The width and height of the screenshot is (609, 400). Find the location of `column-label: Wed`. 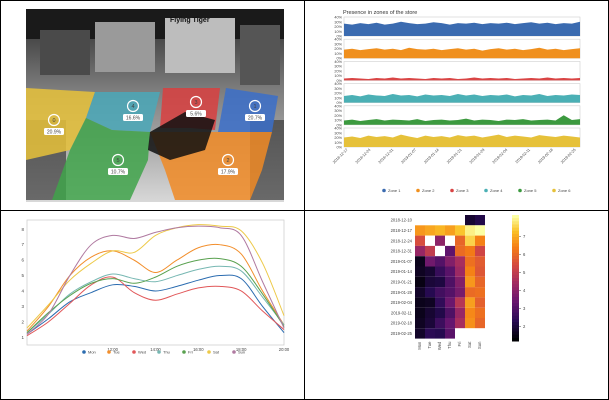

column-label: Wed is located at coordinates (439, 345).